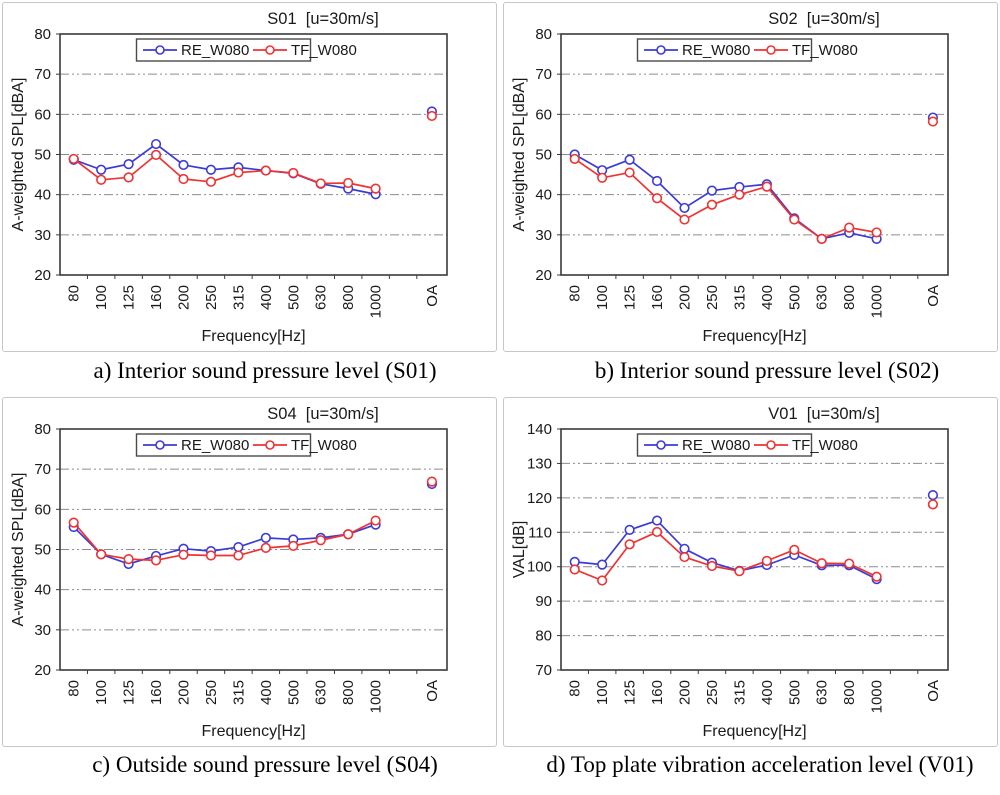  Describe the element at coordinates (519, 550) in the screenshot. I see `y-axis-title: VAL[dB]` at that location.